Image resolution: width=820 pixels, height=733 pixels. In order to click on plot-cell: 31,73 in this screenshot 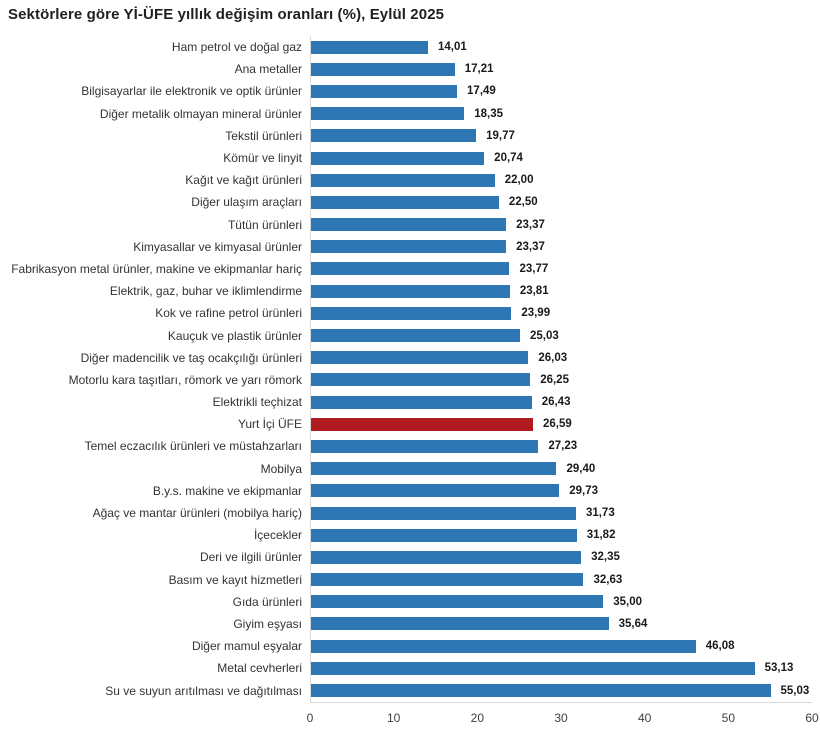, I will do `click(561, 513)`.